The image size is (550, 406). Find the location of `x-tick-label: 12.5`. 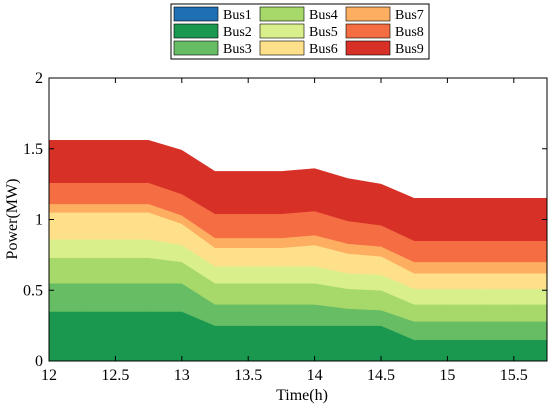

x-tick-label: 12.5 is located at coordinates (115, 375).